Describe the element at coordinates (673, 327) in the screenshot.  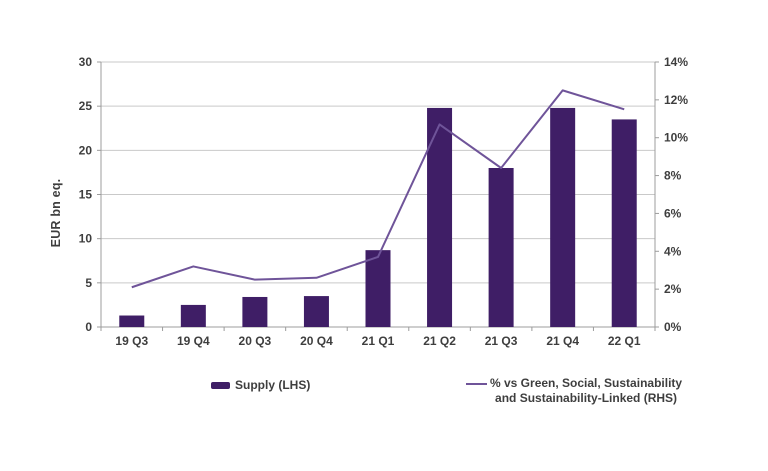
I see `right-axis-tick-label: 0%` at that location.